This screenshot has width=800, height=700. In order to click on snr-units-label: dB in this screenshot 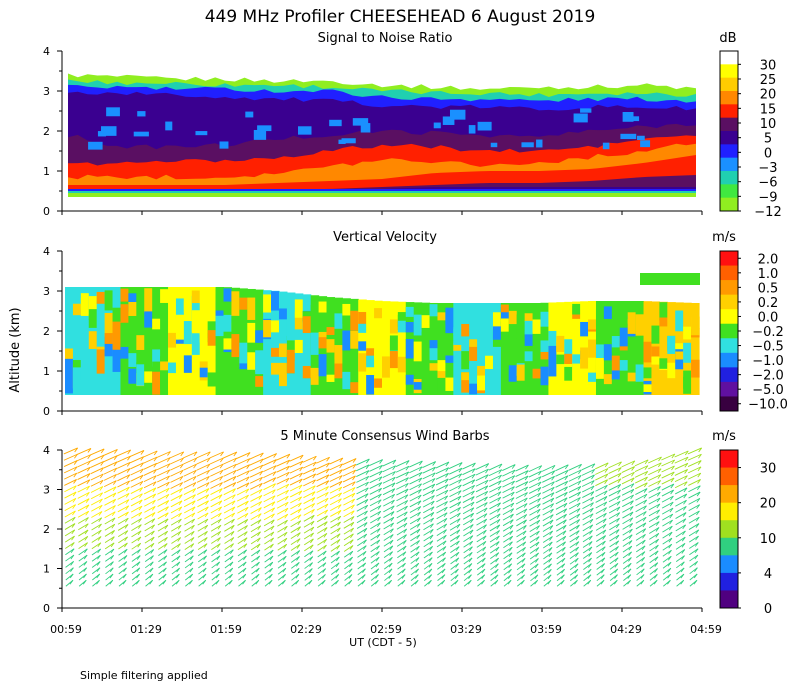, I will do `click(727, 38)`.